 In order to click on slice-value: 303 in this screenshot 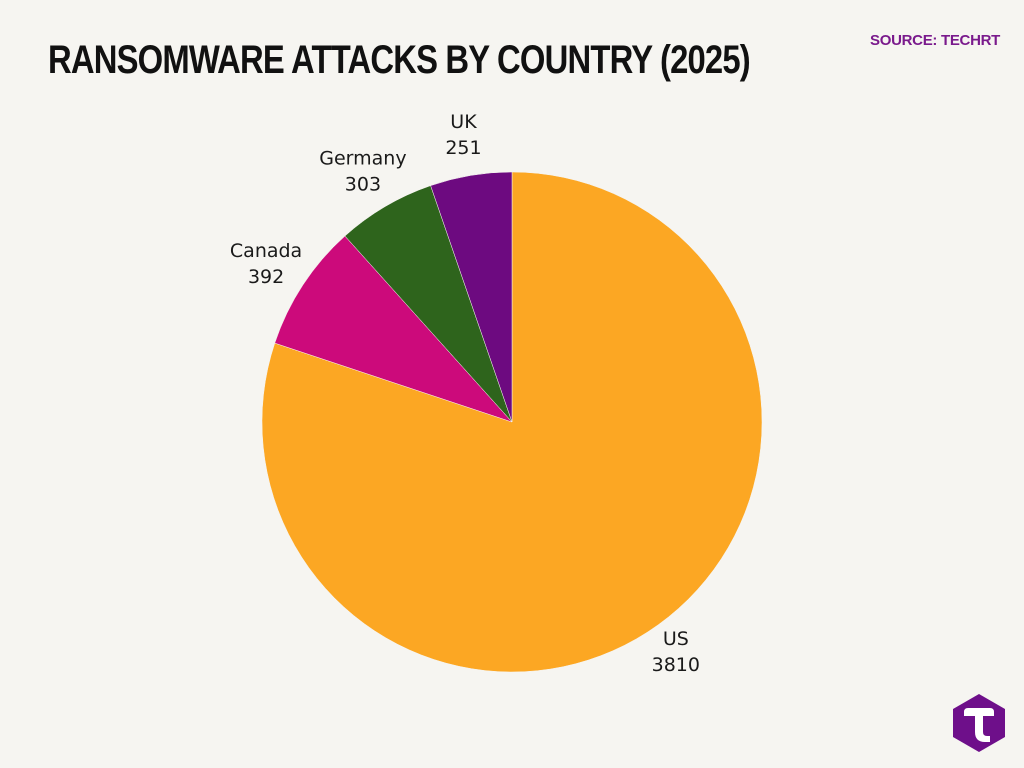, I will do `click(363, 185)`.